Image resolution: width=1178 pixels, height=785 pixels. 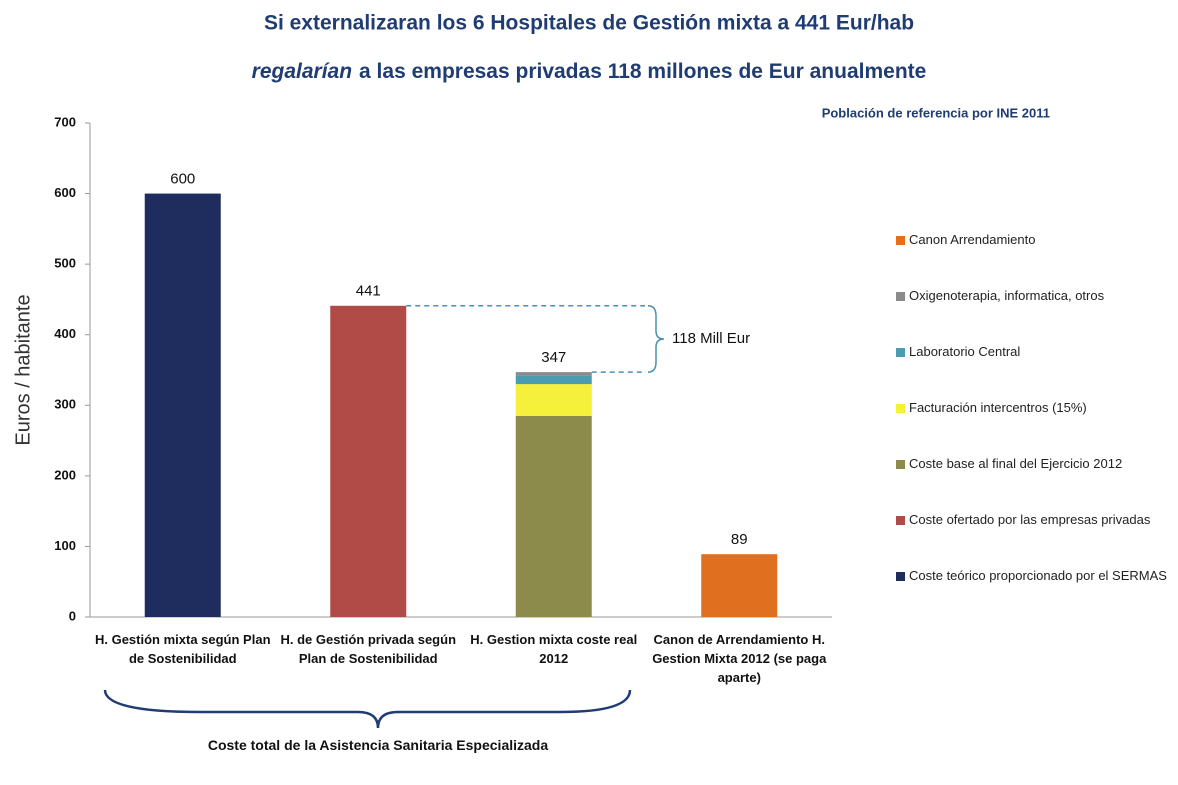 I want to click on total-label: 441, so click(x=368, y=291).